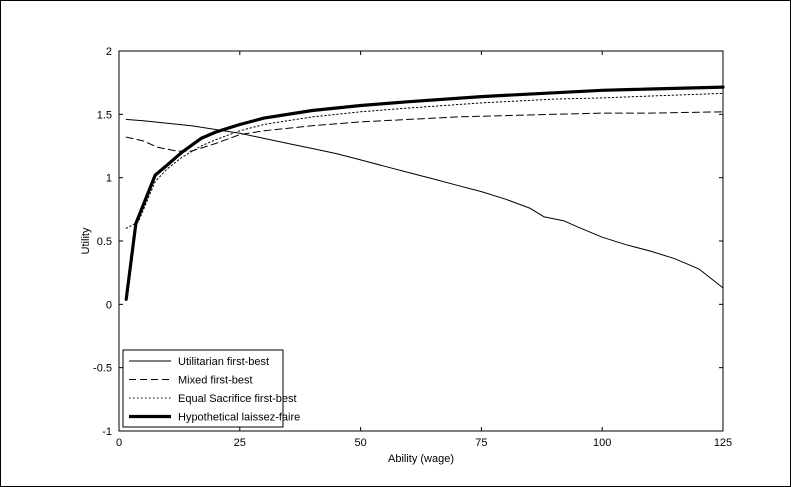 This screenshot has height=487, width=791. I want to click on legend-label: Utilitarian first-best, so click(223, 362).